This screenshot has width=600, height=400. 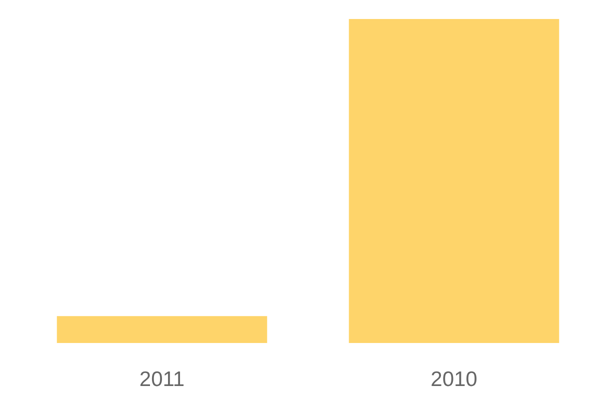 I want to click on x-tick-label: 2011, so click(x=162, y=379).